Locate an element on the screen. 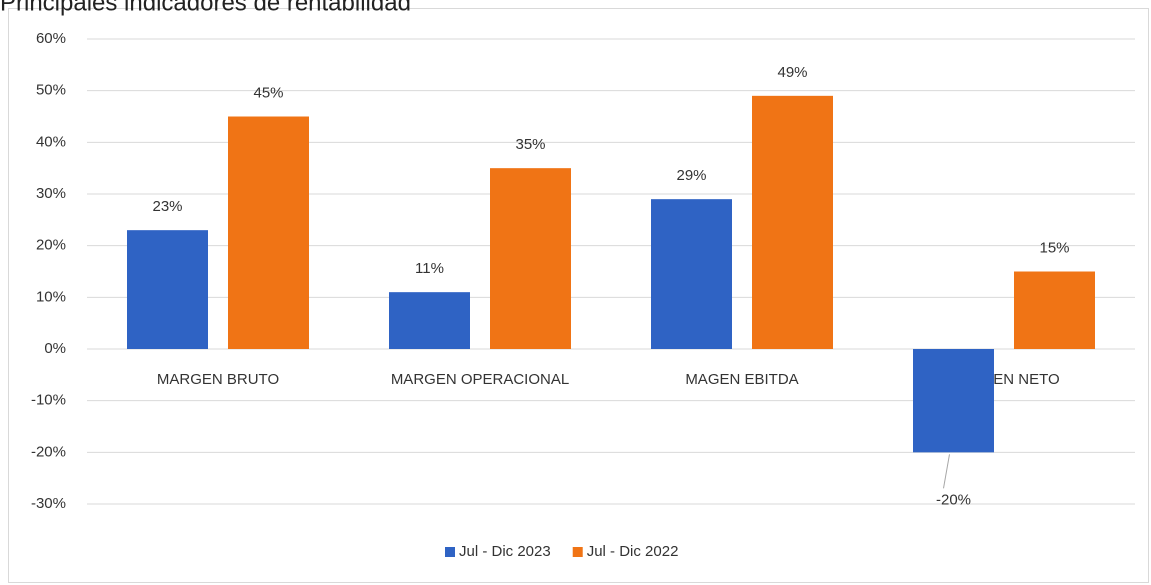 Image resolution: width=1151 pixels, height=585 pixels. y-tick-label: 0% is located at coordinates (55, 348).